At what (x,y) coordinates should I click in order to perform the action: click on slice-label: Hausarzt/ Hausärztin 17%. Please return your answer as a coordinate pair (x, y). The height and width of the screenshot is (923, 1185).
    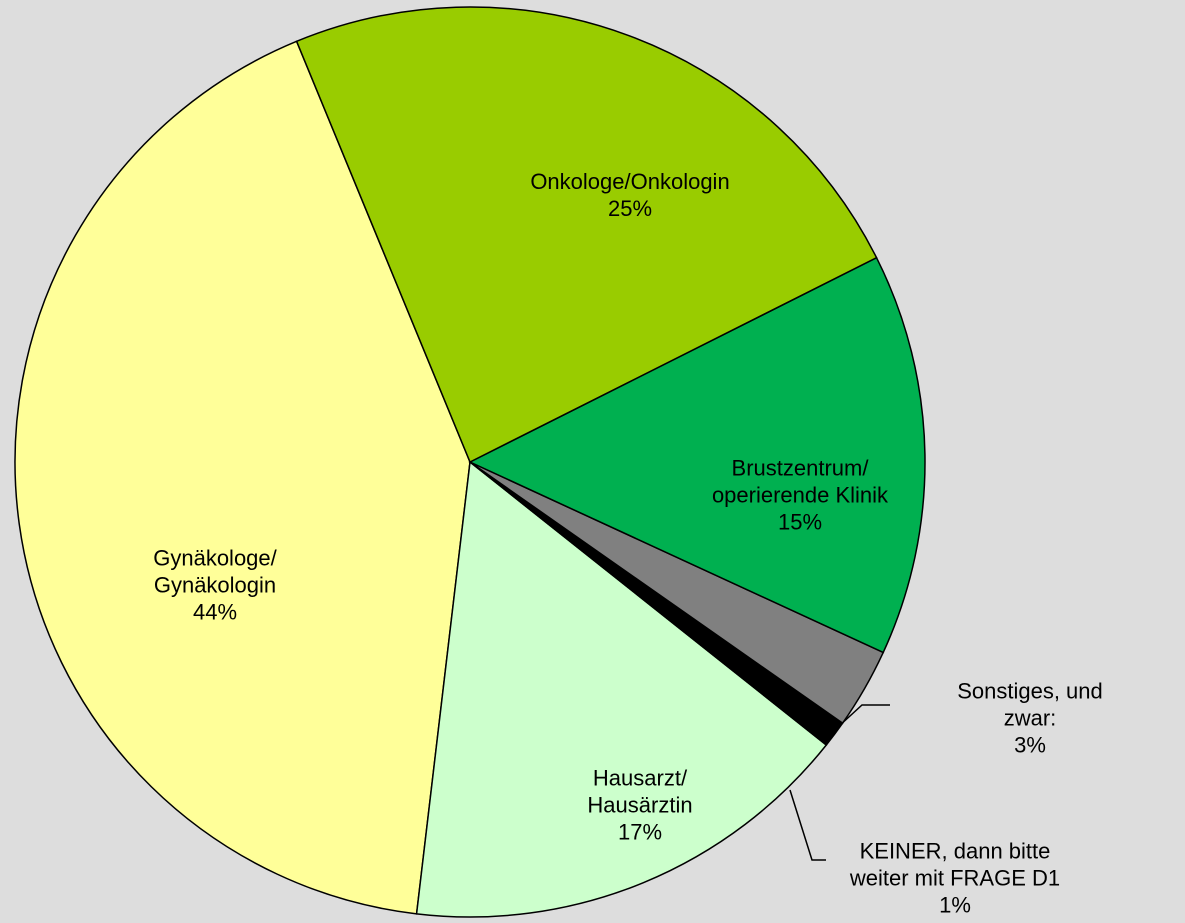
    Looking at the image, I should click on (639, 805).